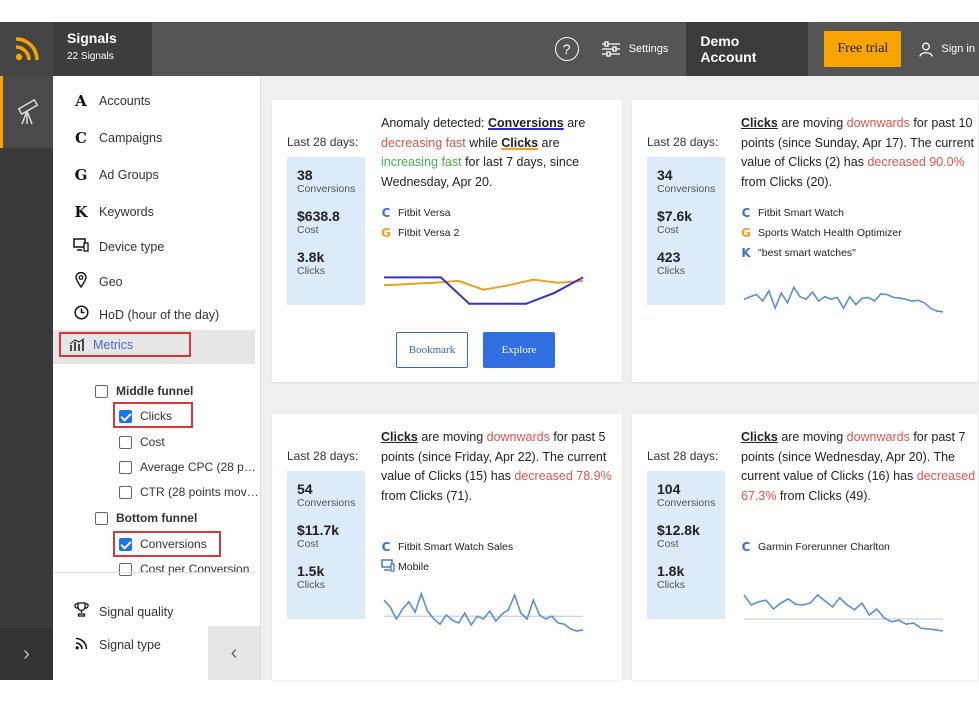  I want to click on cost-label: Cost, so click(152, 442).